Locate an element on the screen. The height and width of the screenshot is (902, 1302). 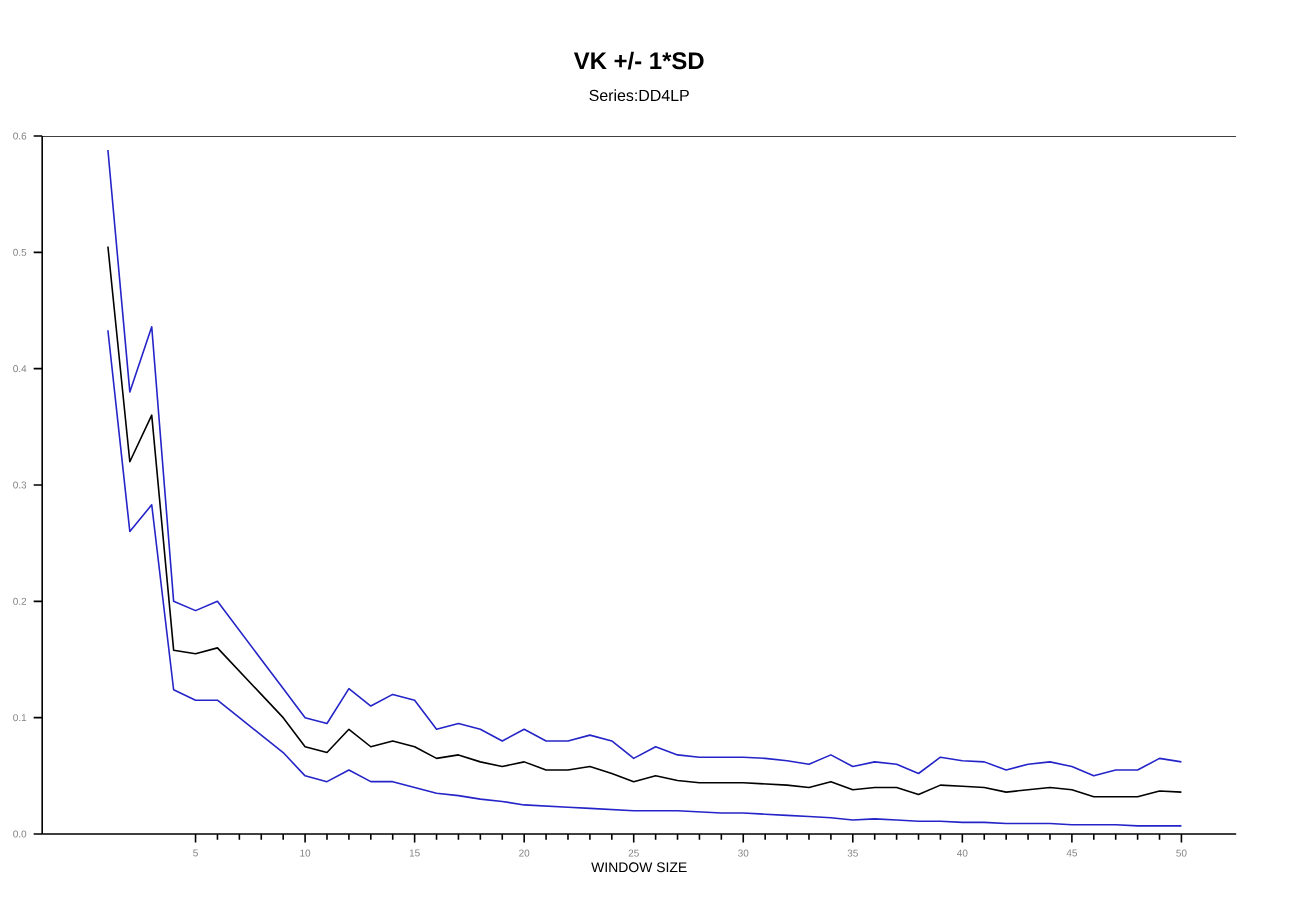
chart-title: VK +/- 1*SD is located at coordinates (638, 60).